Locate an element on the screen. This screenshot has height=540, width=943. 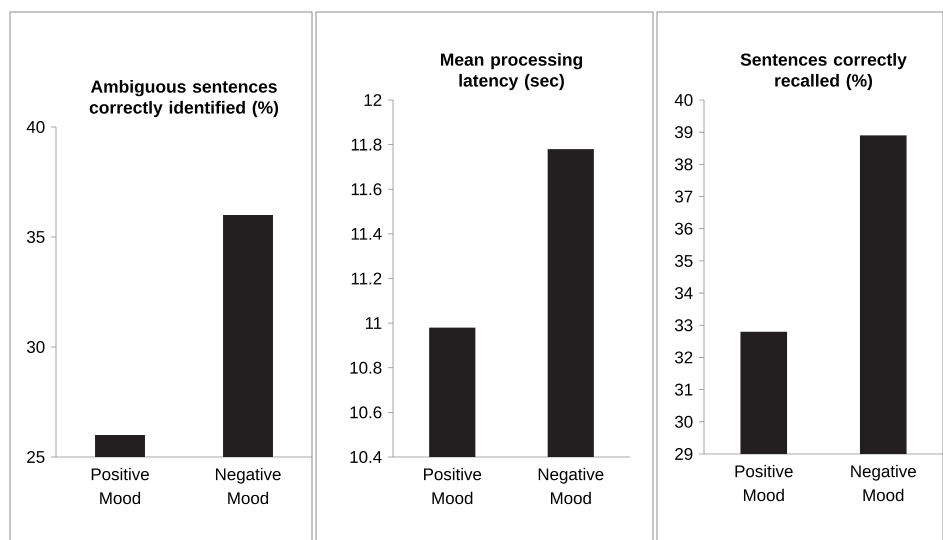
chart-title: Mean processing latency (sec) is located at coordinates (511, 71).